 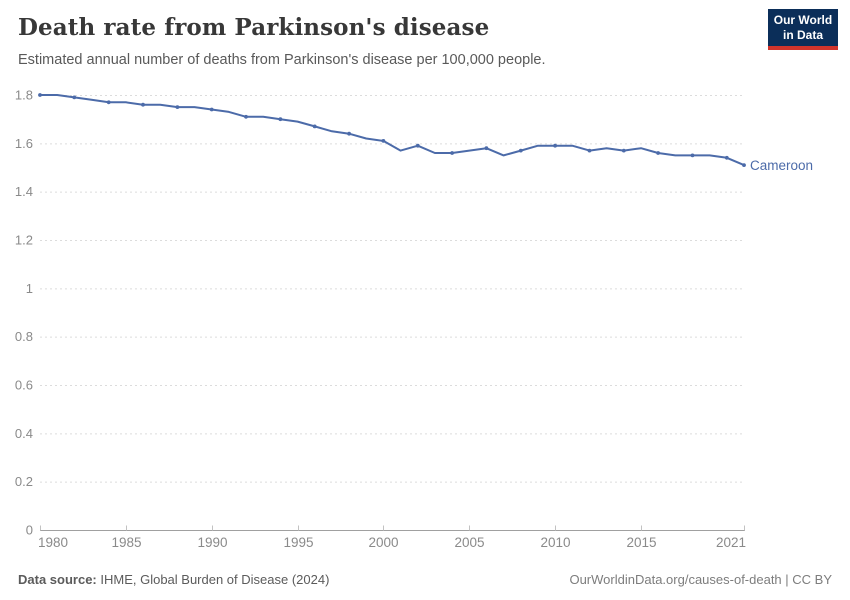 What do you see at coordinates (212, 542) in the screenshot?
I see `x-tick-label: 1990` at bounding box center [212, 542].